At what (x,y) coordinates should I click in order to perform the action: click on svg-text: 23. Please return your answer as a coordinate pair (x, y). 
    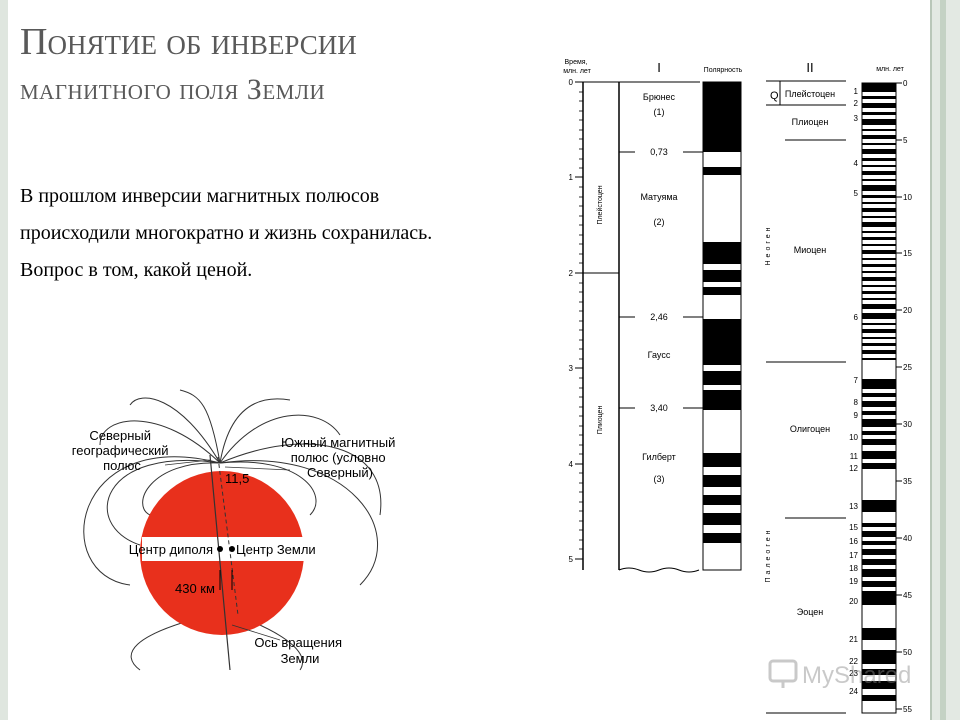
    Looking at the image, I should click on (853, 673).